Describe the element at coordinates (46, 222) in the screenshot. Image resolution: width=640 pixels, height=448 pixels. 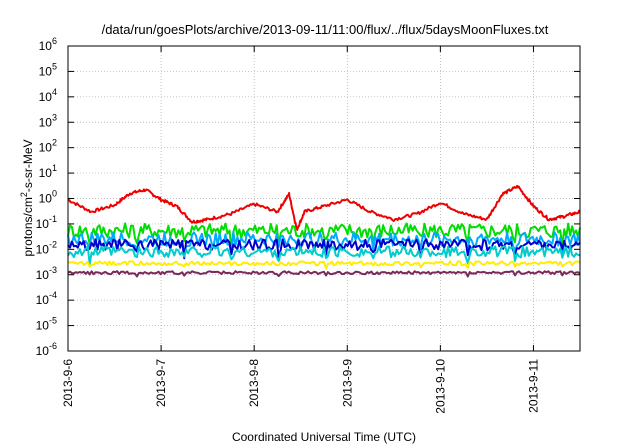
I see `y-tick-label: 10⁻¹` at that location.